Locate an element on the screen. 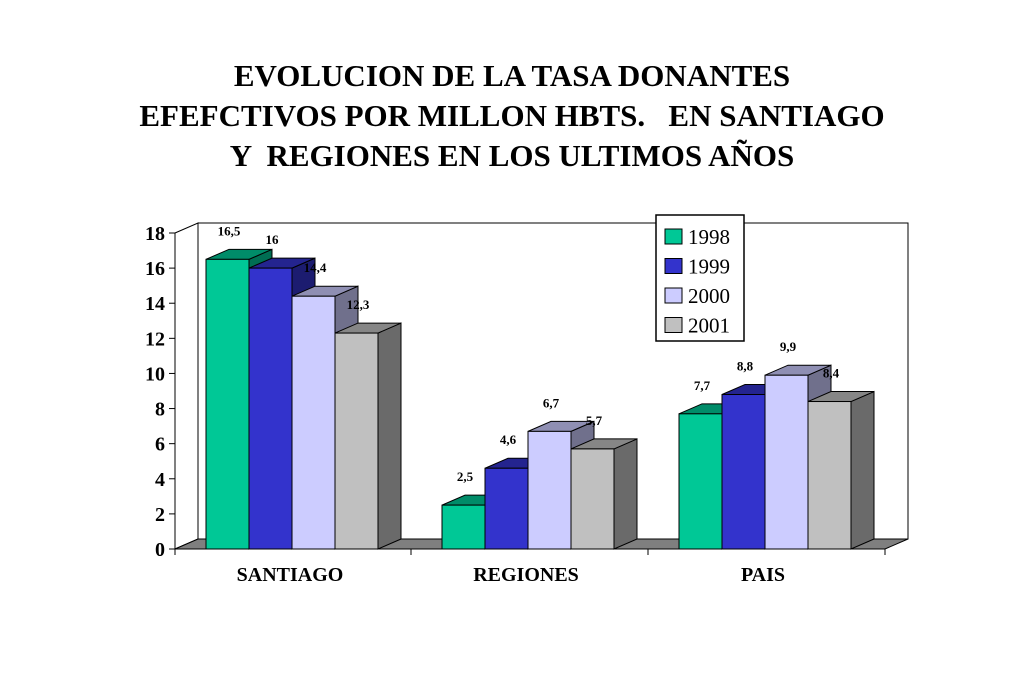  chart-title-line-1: EVOLUCION DE LA TASA DONANTES is located at coordinates (512, 75).